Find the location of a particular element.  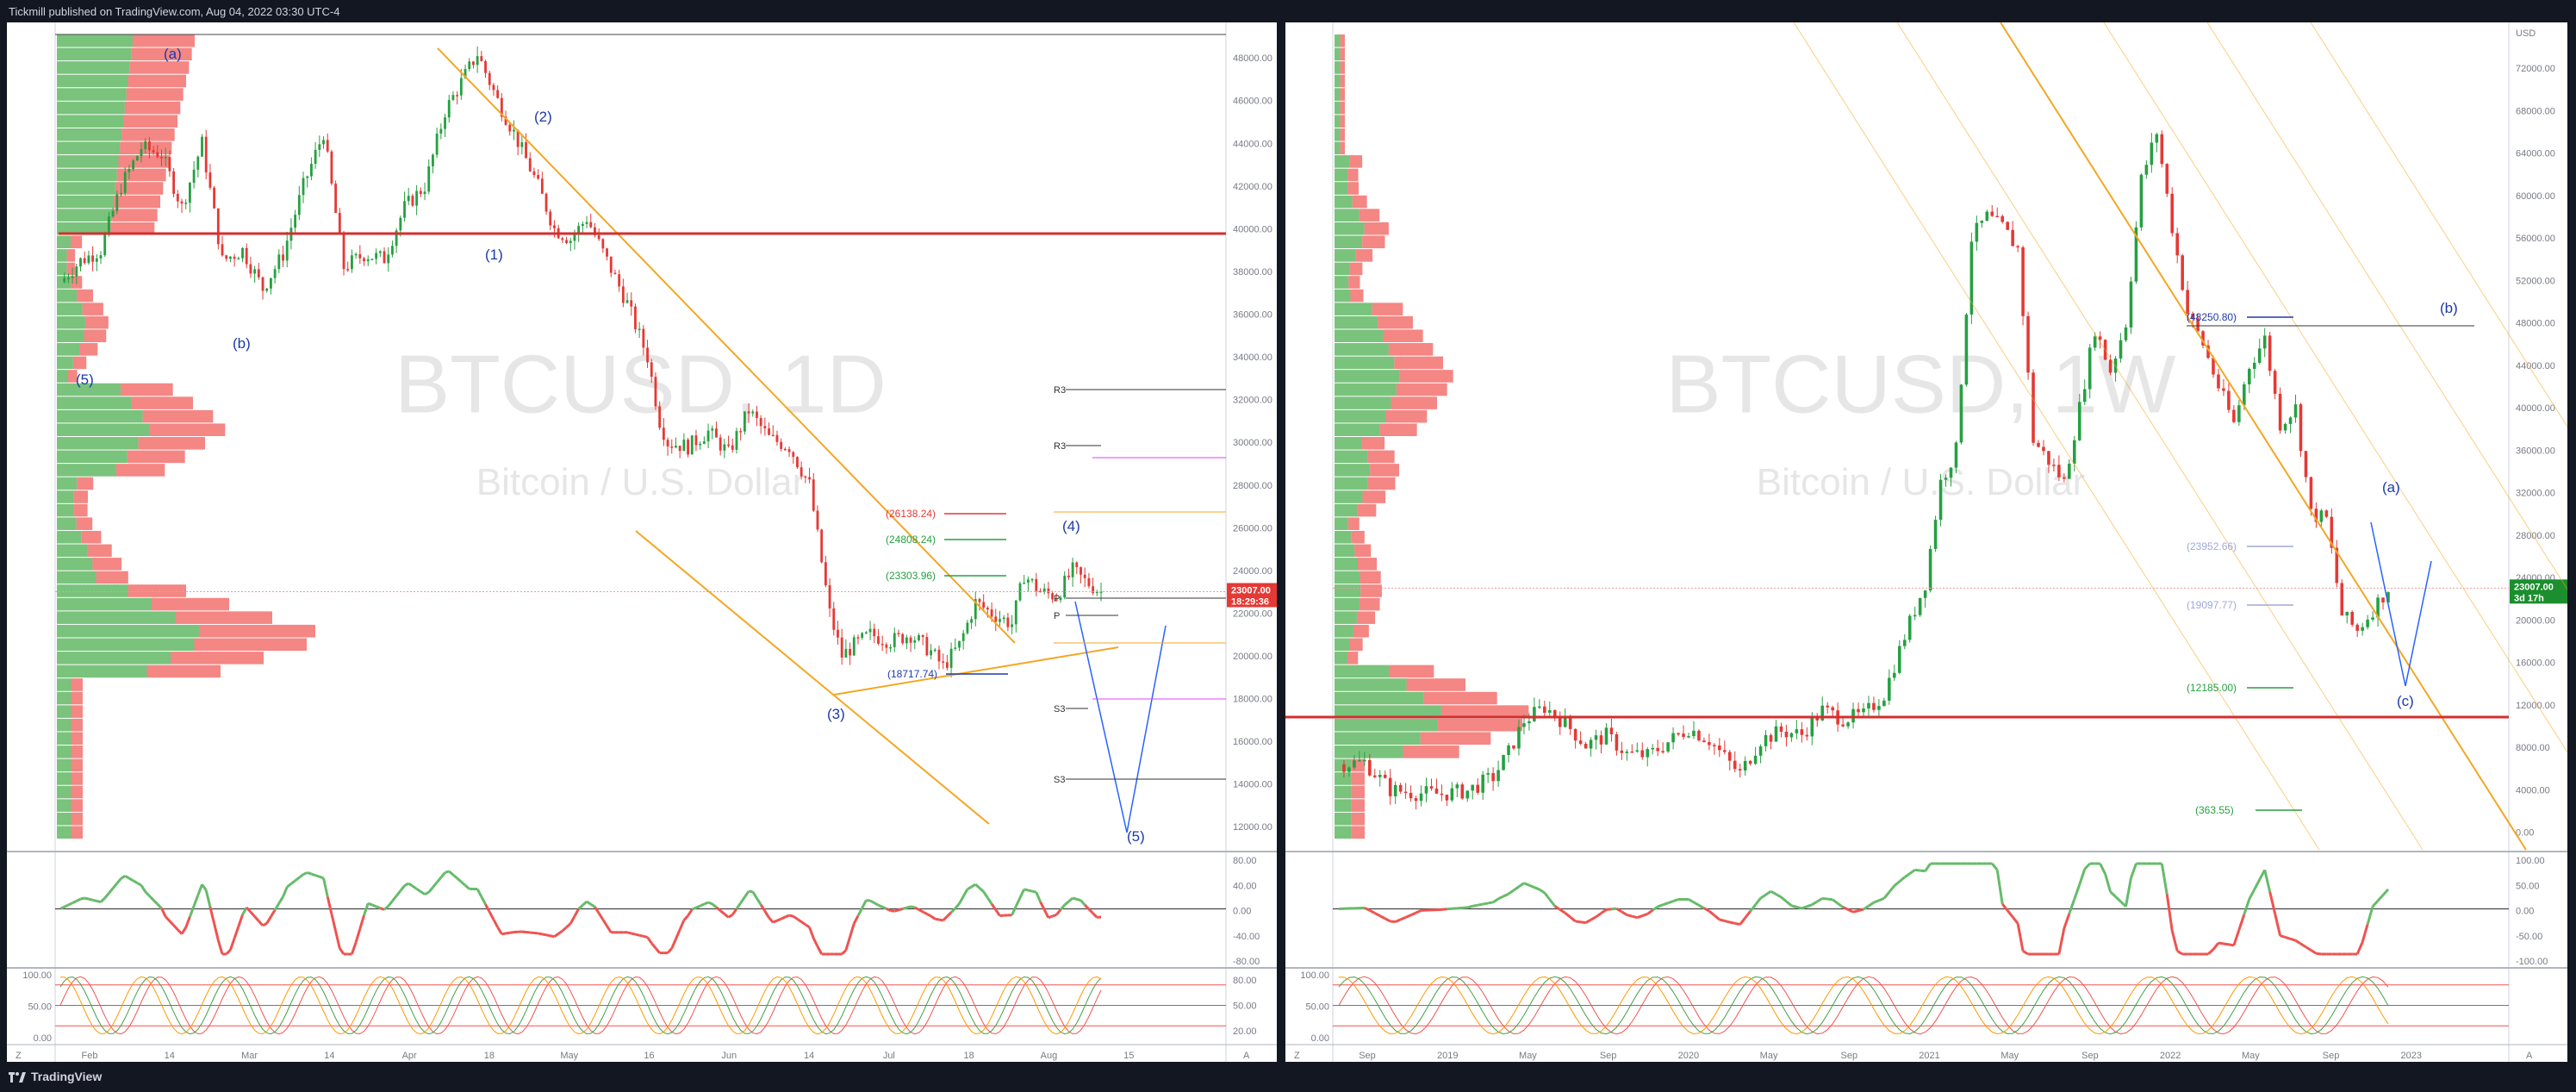

currency-label: USD is located at coordinates (2526, 33).